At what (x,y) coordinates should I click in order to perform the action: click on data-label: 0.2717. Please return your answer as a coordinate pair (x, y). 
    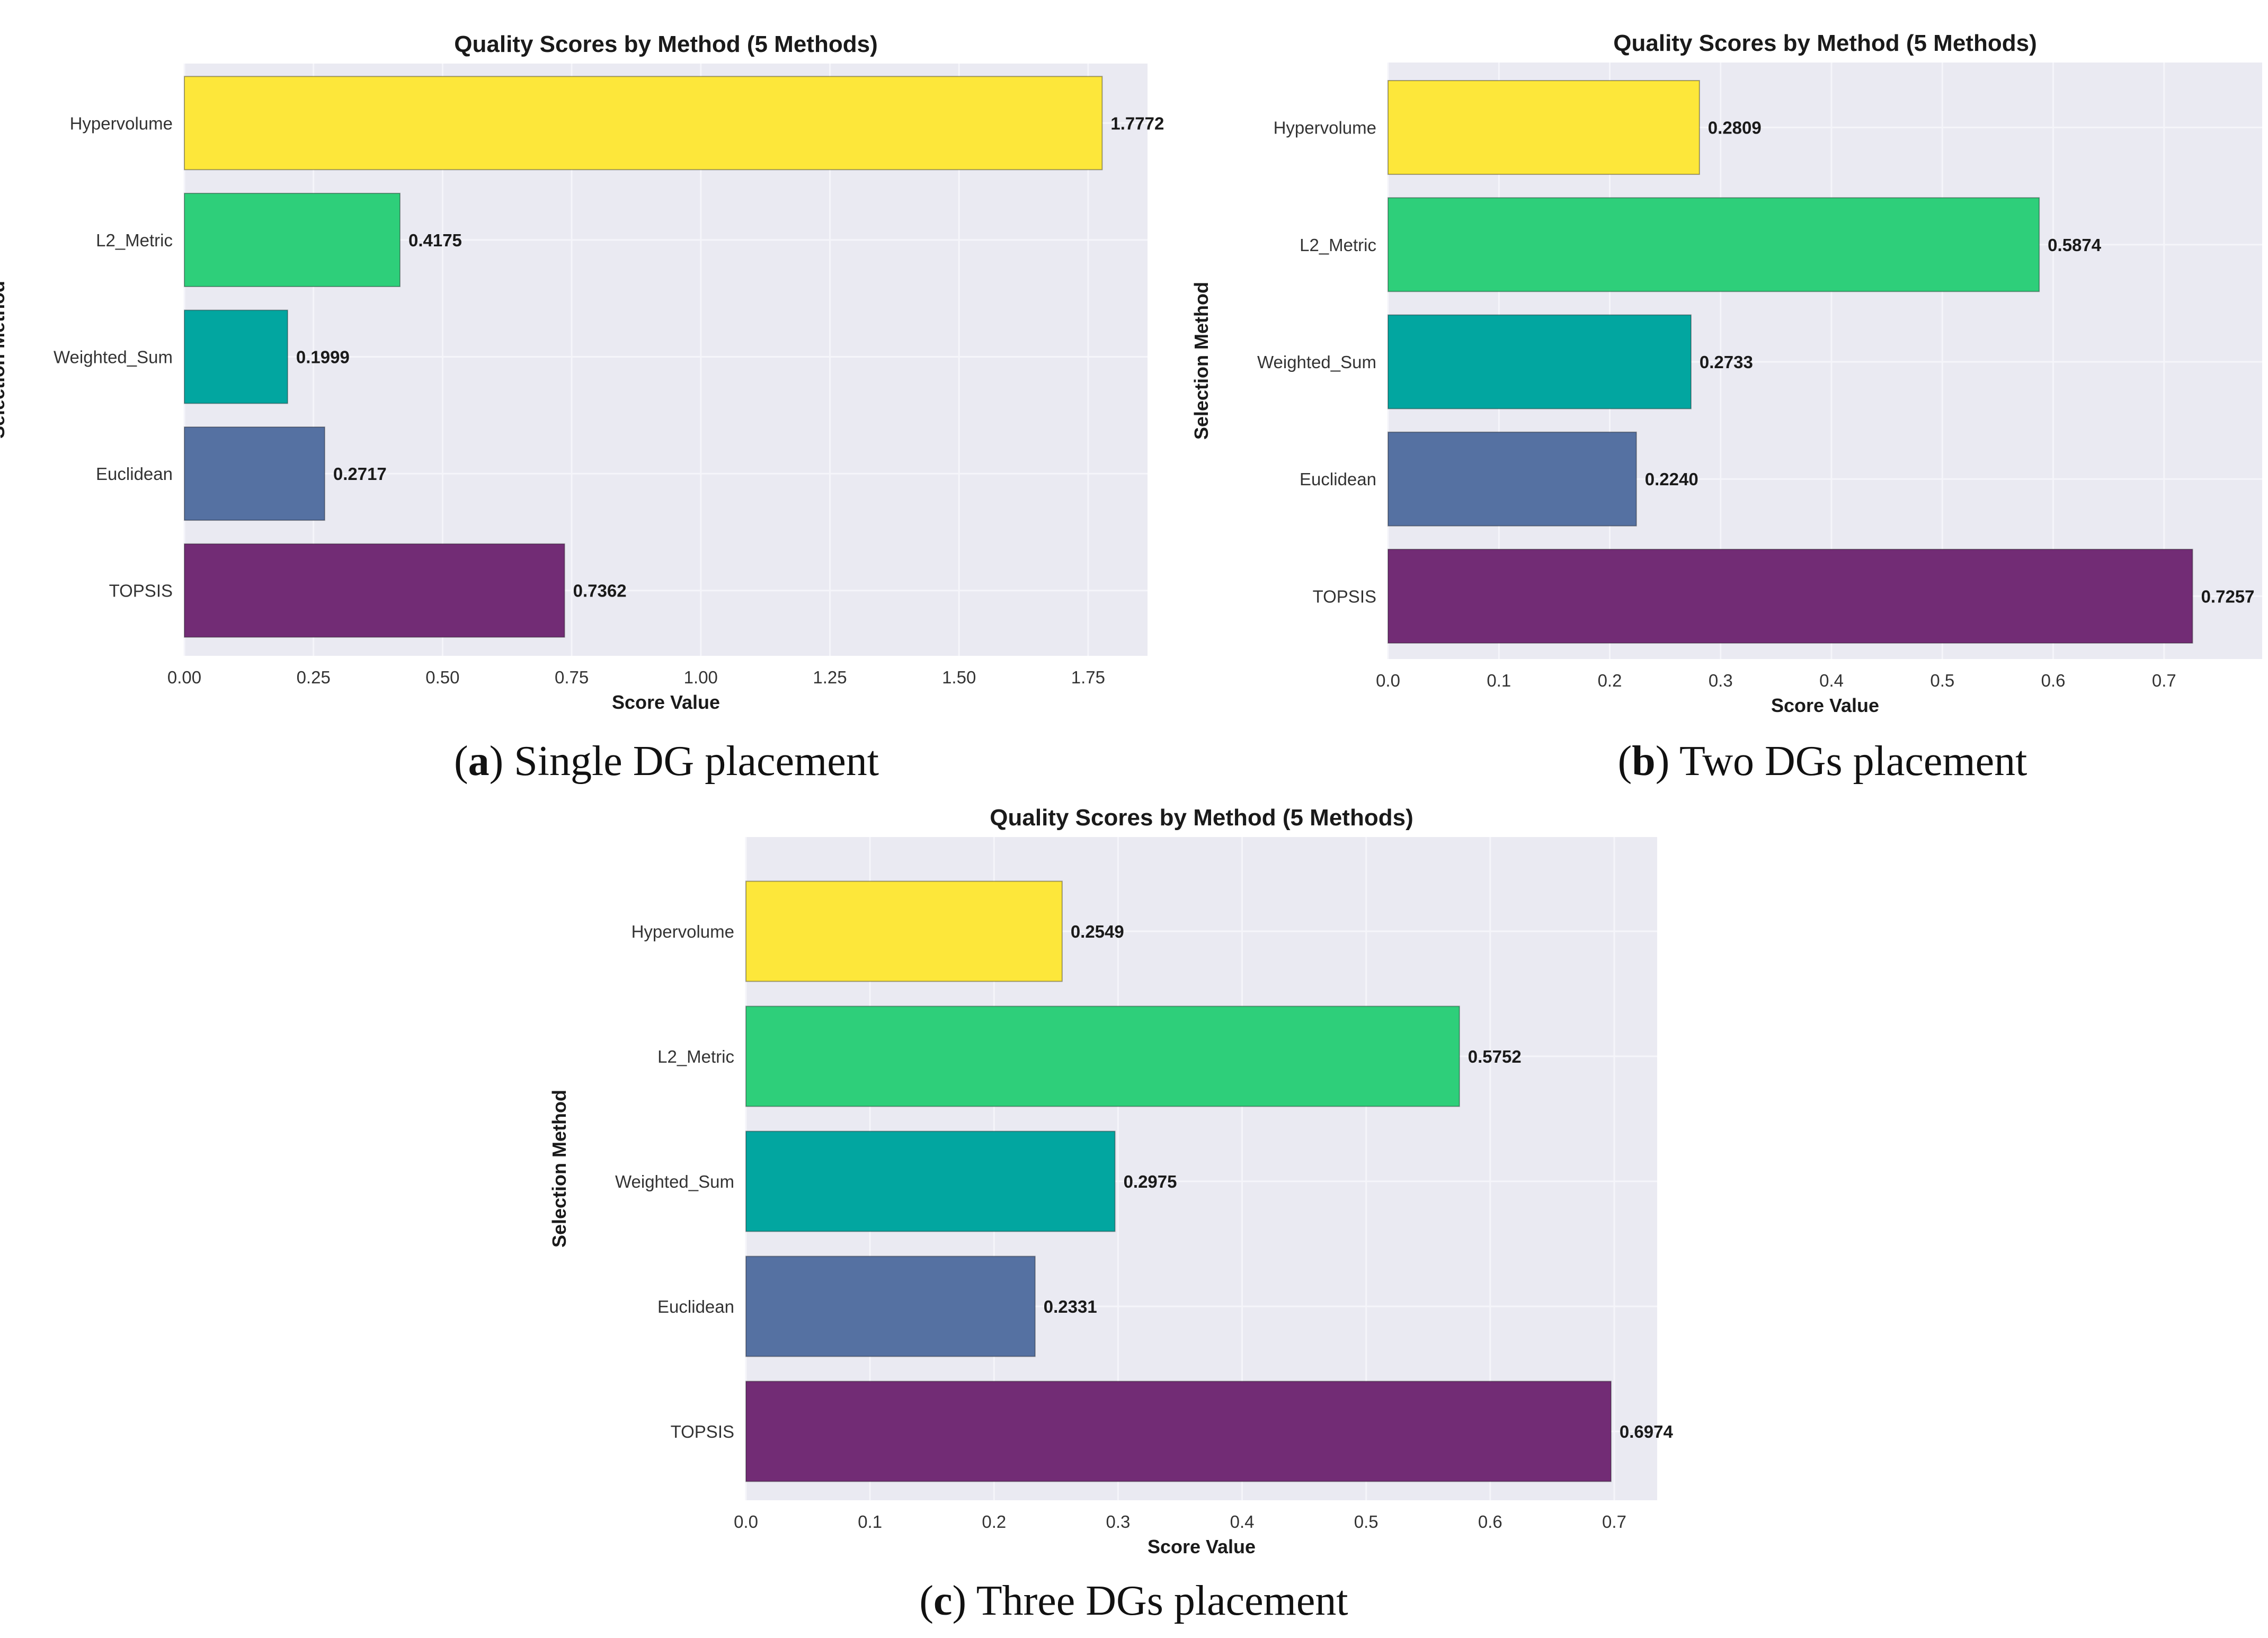
    Looking at the image, I should click on (360, 474).